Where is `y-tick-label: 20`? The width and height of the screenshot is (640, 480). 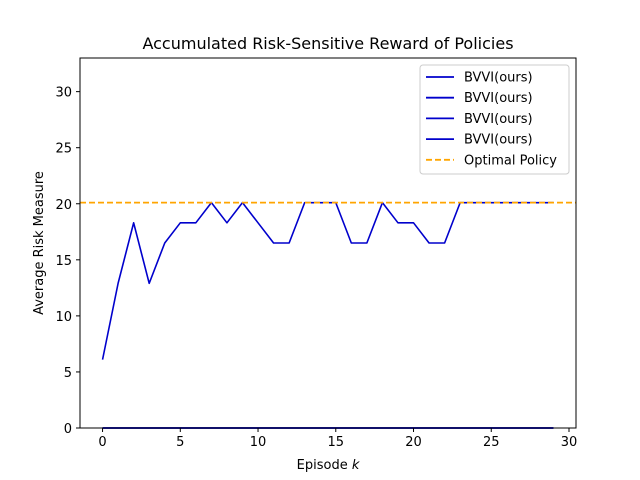 y-tick-label: 20 is located at coordinates (63, 205).